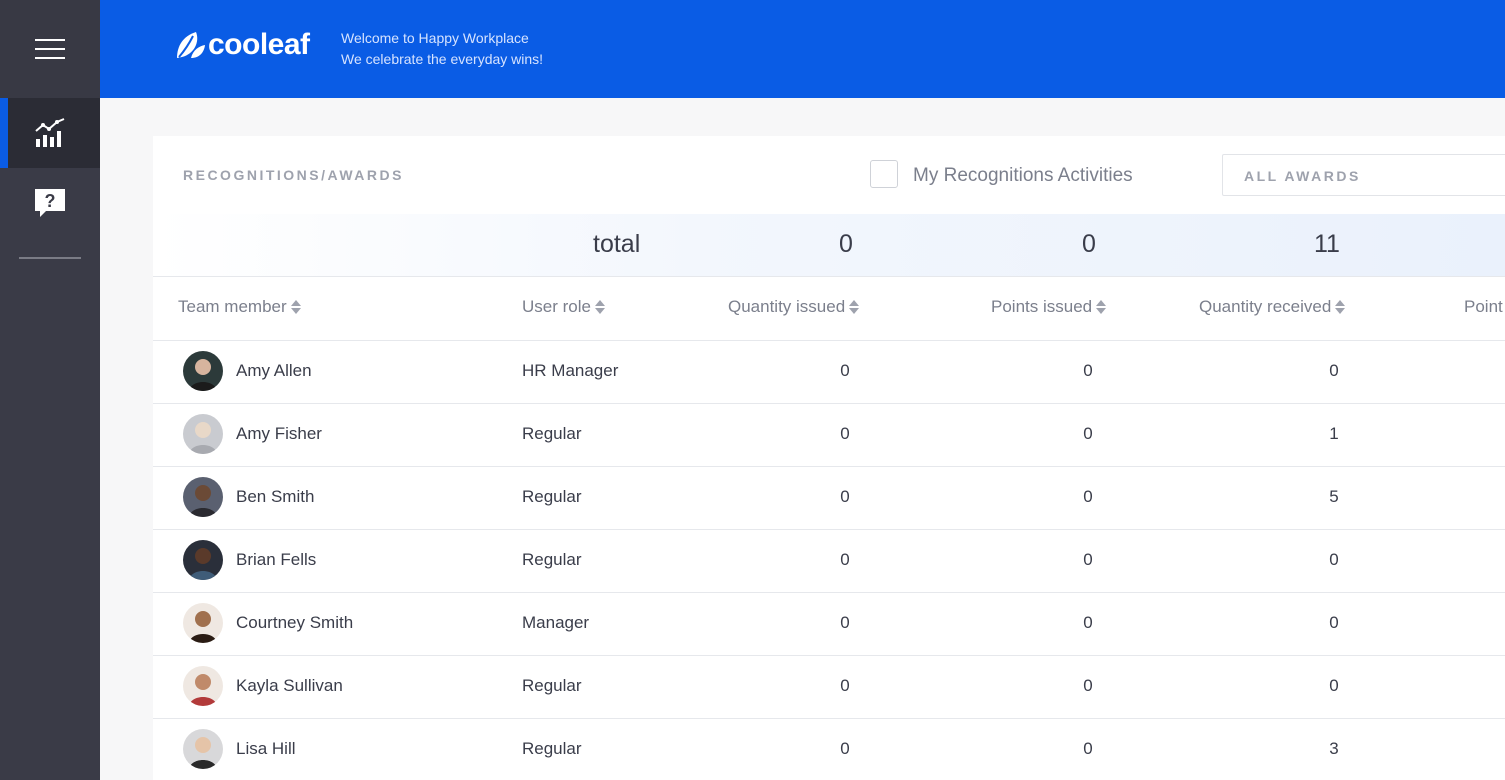 This screenshot has height=780, width=1505. What do you see at coordinates (846, 244) in the screenshot?
I see `total-quantity-issued: 0` at bounding box center [846, 244].